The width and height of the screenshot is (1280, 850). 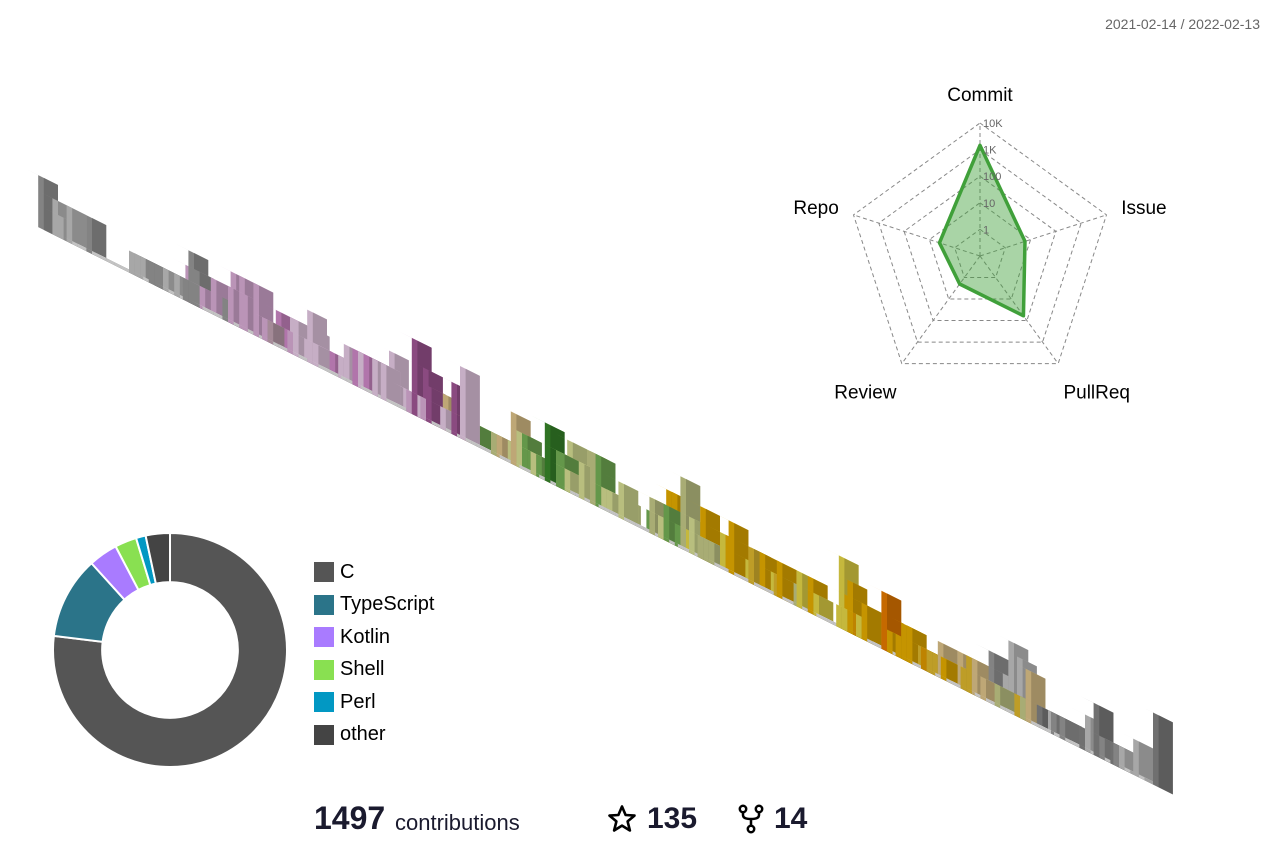 I want to click on legend-item: Kotlin, so click(x=374, y=637).